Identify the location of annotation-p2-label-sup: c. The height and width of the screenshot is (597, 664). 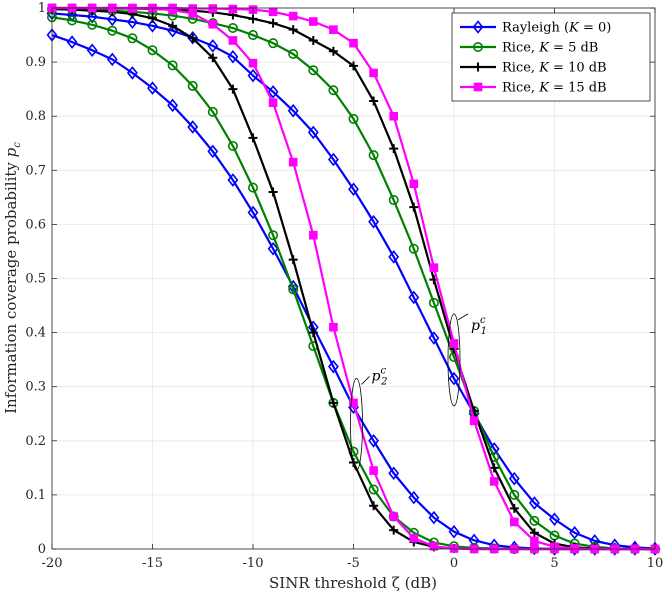
(383, 370).